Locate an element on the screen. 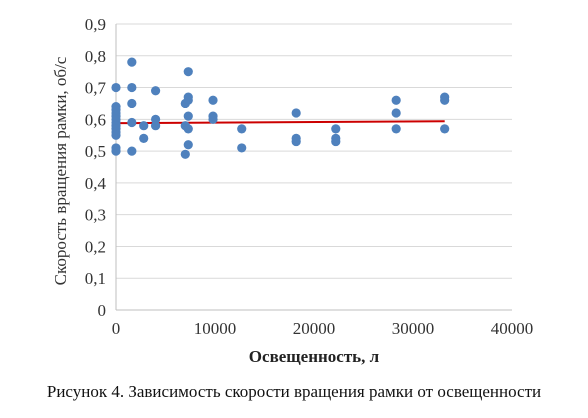  y-tick-label: 0 is located at coordinates (102, 310).